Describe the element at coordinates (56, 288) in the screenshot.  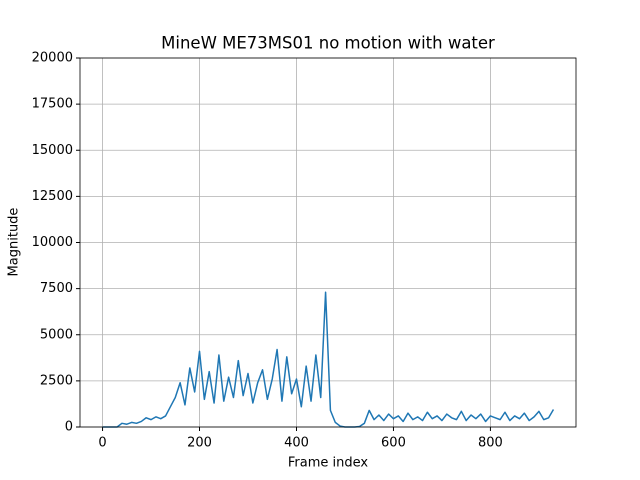
I see `y-tick-label: 7500` at that location.